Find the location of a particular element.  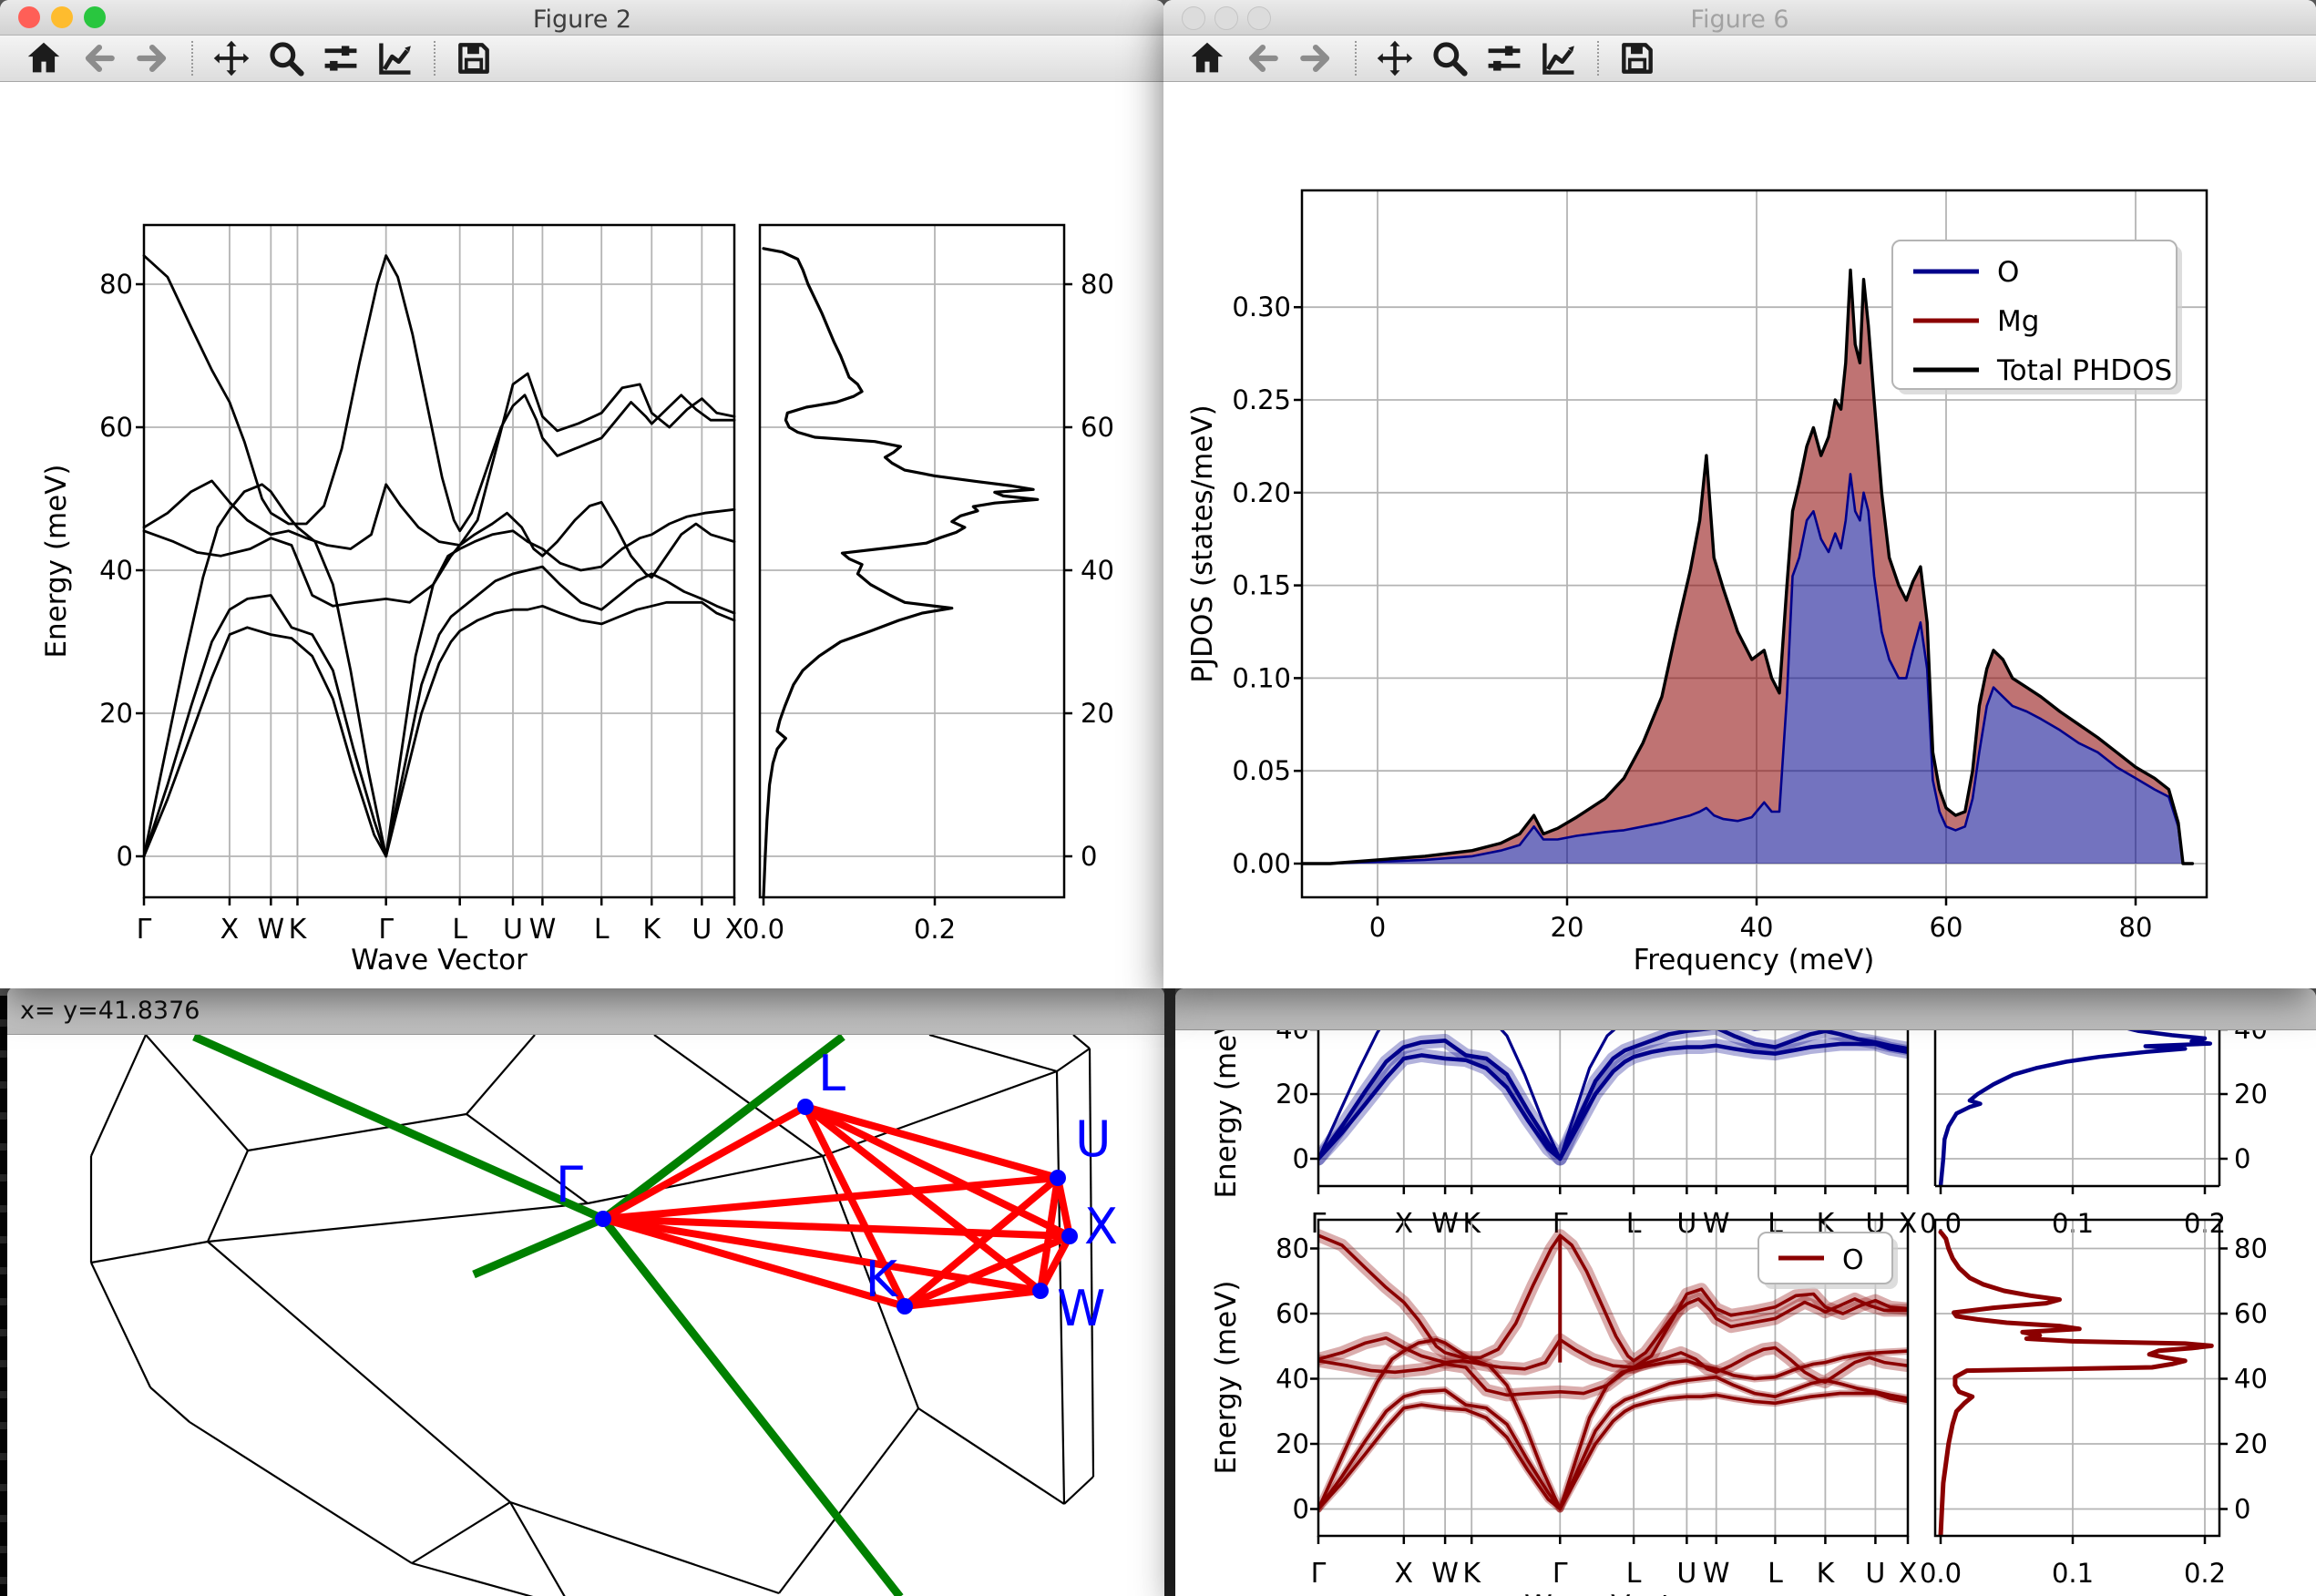

forward-icon is located at coordinates (152, 58).